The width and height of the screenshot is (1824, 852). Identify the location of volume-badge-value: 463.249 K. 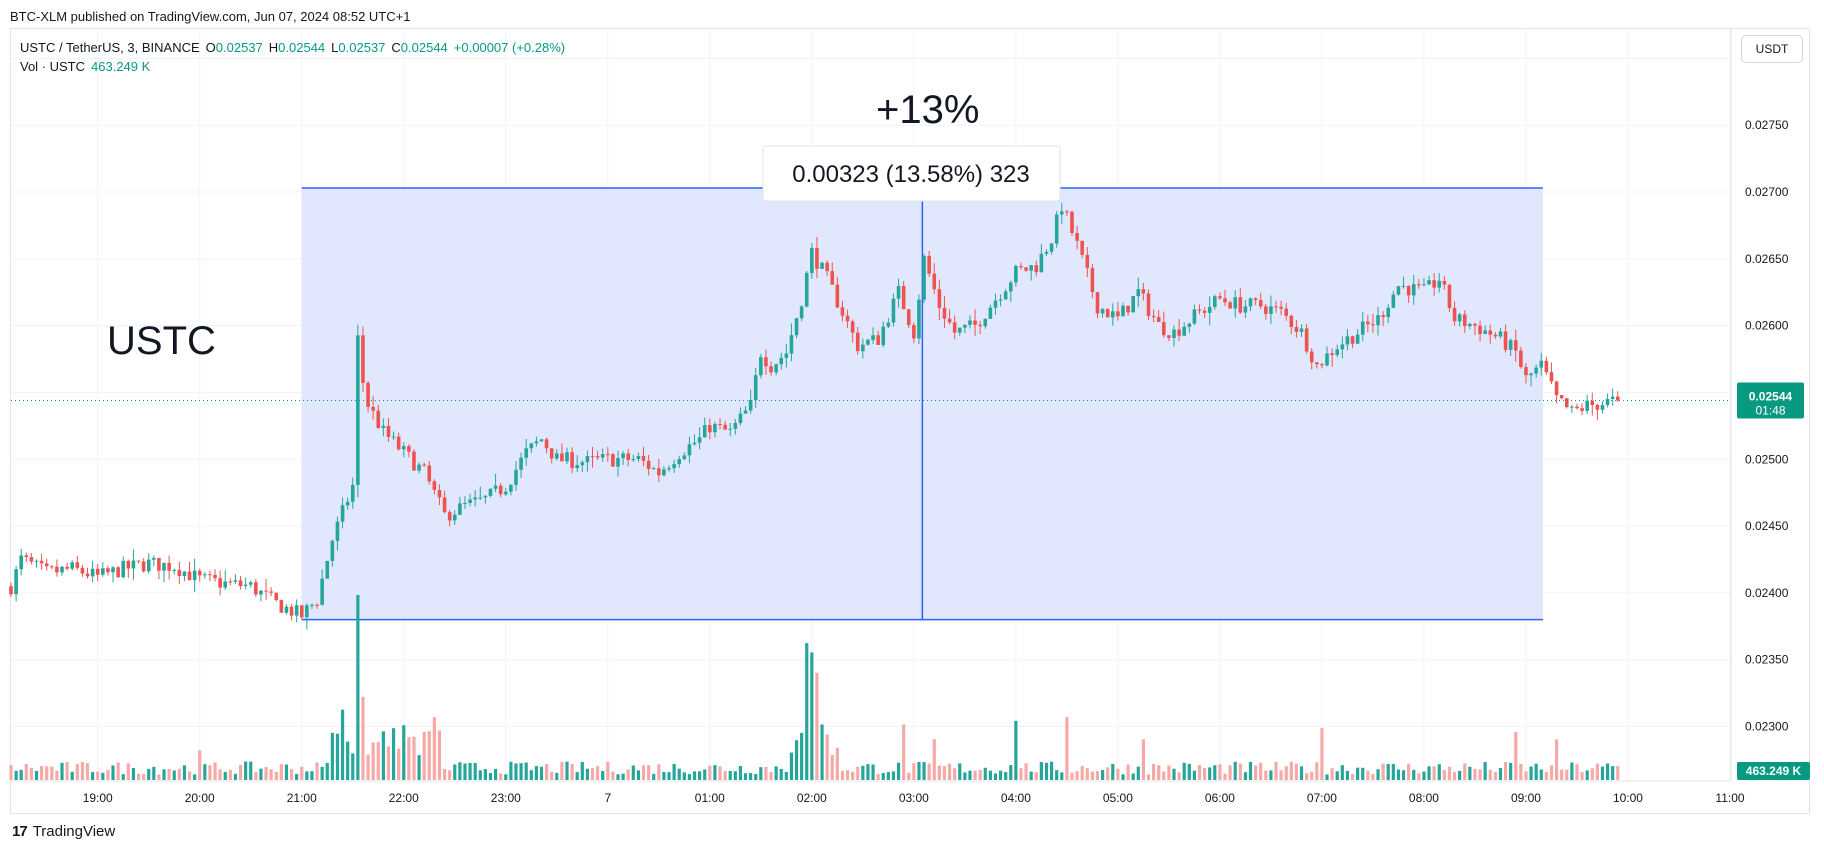
(1774, 771).